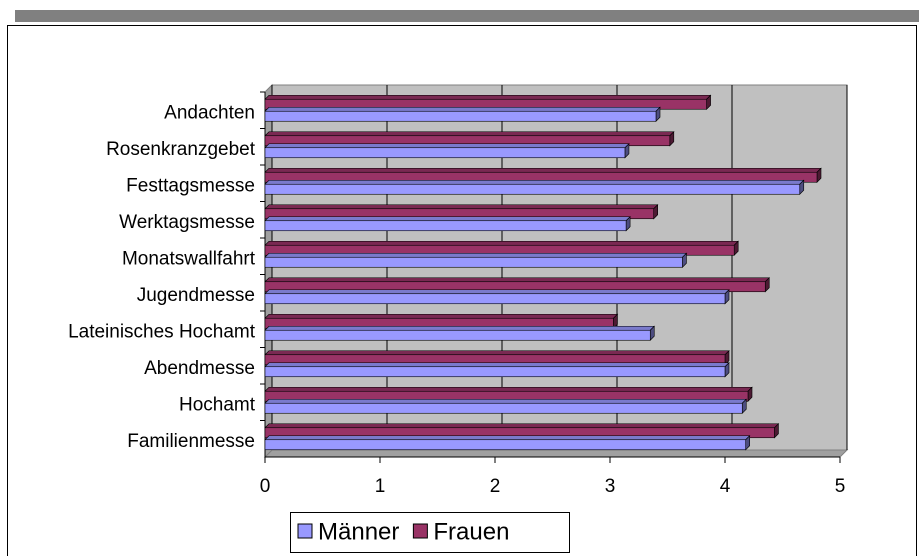 The height and width of the screenshot is (556, 919). Describe the element at coordinates (725, 486) in the screenshot. I see `x-tick-label: 4` at that location.